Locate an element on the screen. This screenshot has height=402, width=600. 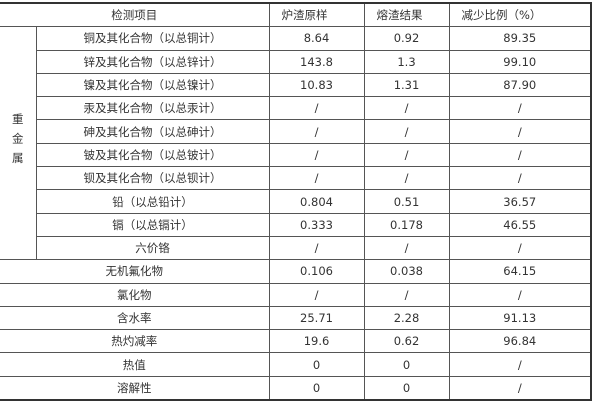
reduction-value: 96.84 is located at coordinates (520, 341).